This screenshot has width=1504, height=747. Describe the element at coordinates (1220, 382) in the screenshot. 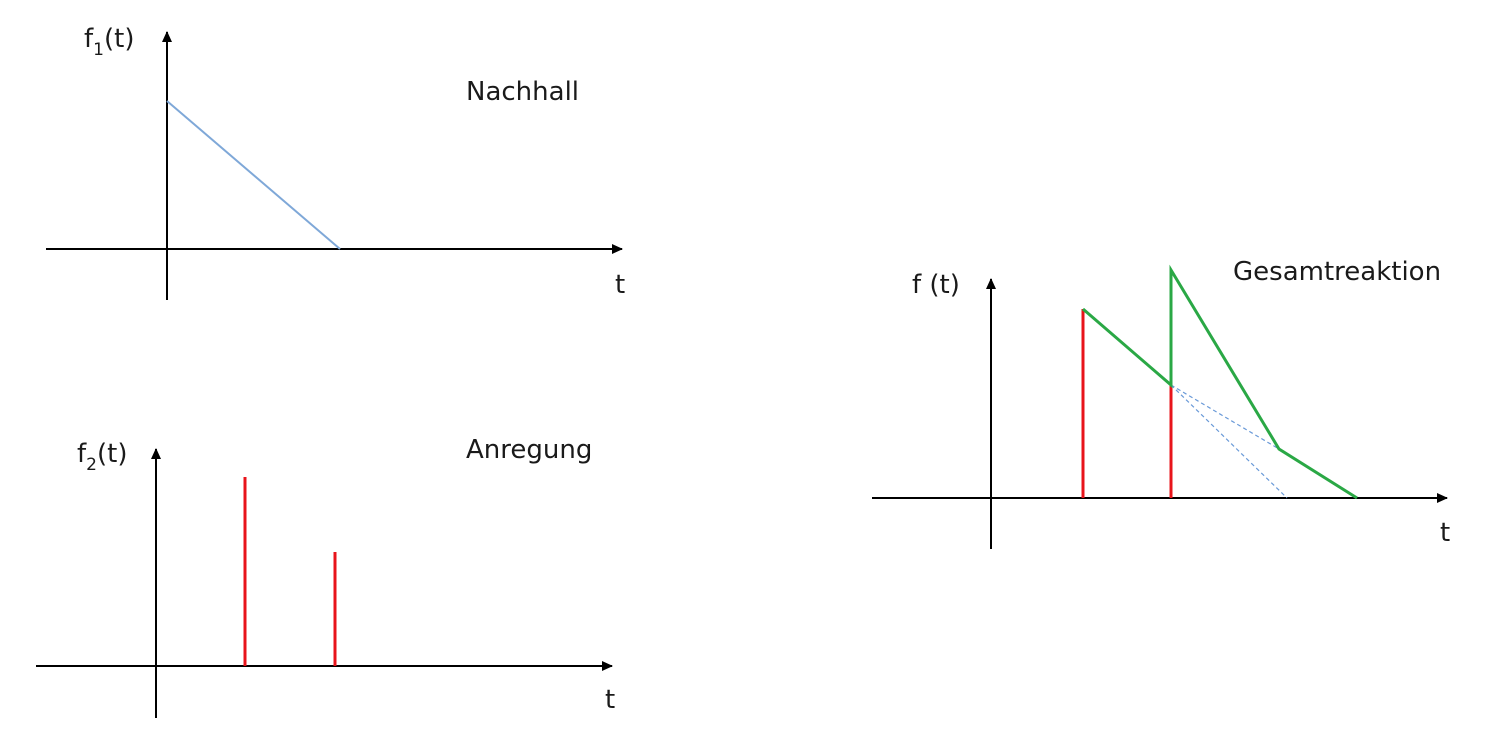

I see `total-response-line` at that location.